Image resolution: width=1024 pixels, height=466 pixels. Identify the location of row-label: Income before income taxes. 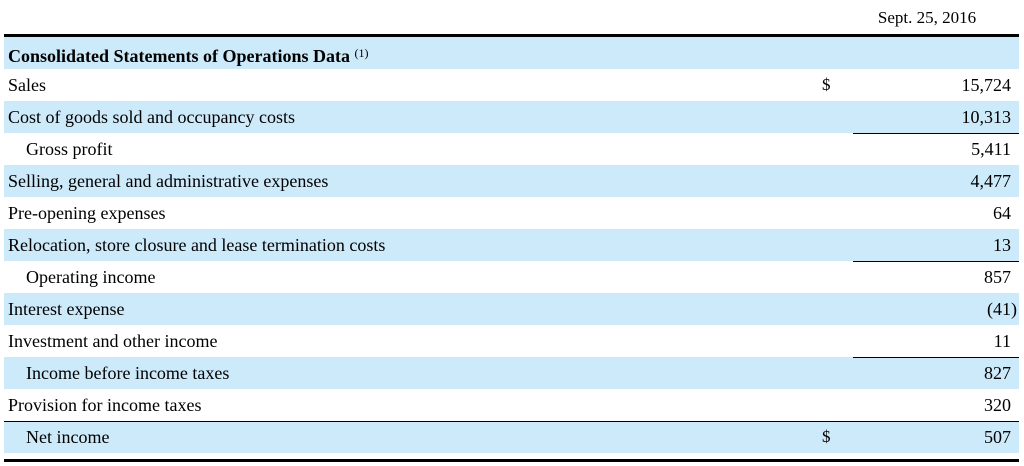
(128, 373).